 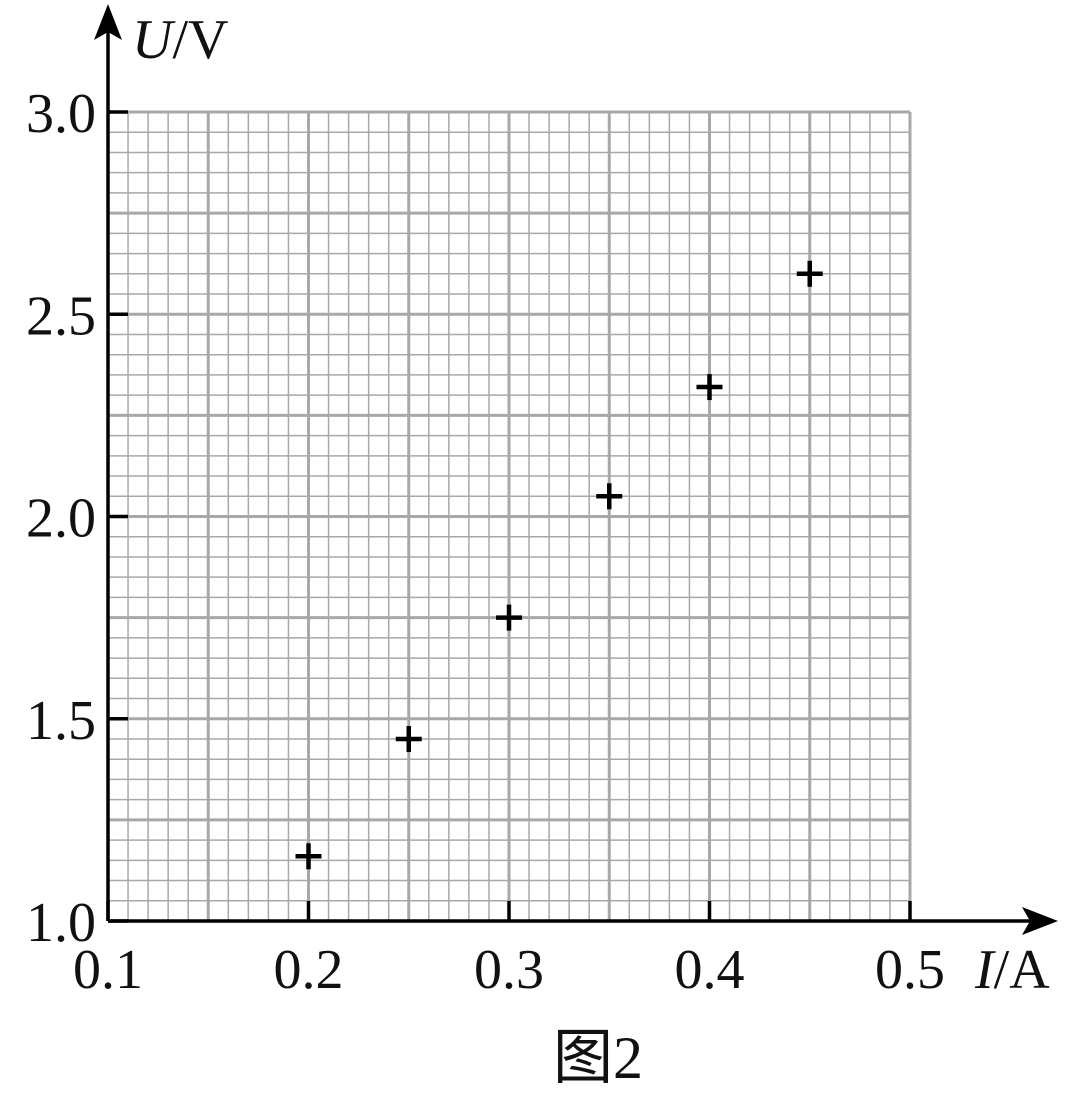 What do you see at coordinates (61, 923) in the screenshot?
I see `y-tick-label: 1.0` at bounding box center [61, 923].